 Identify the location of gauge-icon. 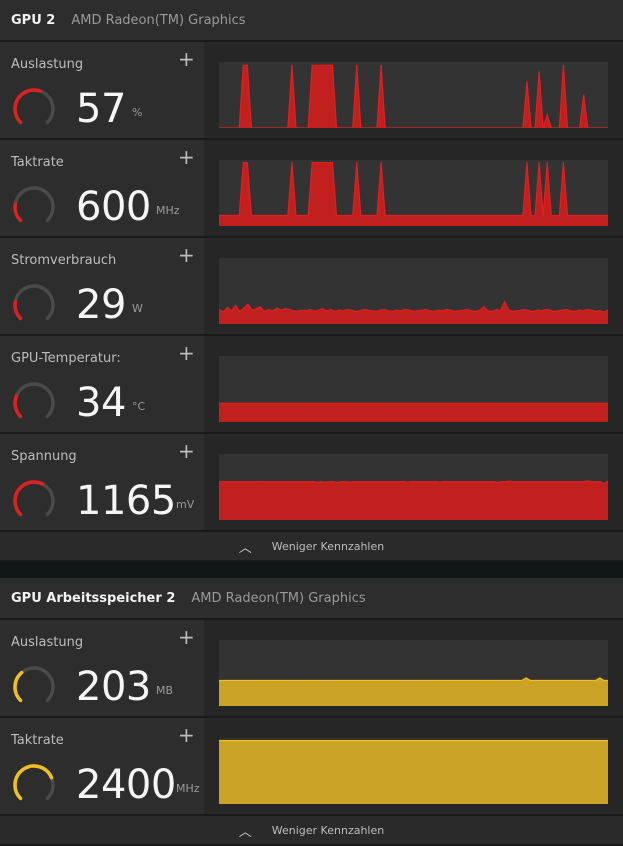
(34, 501).